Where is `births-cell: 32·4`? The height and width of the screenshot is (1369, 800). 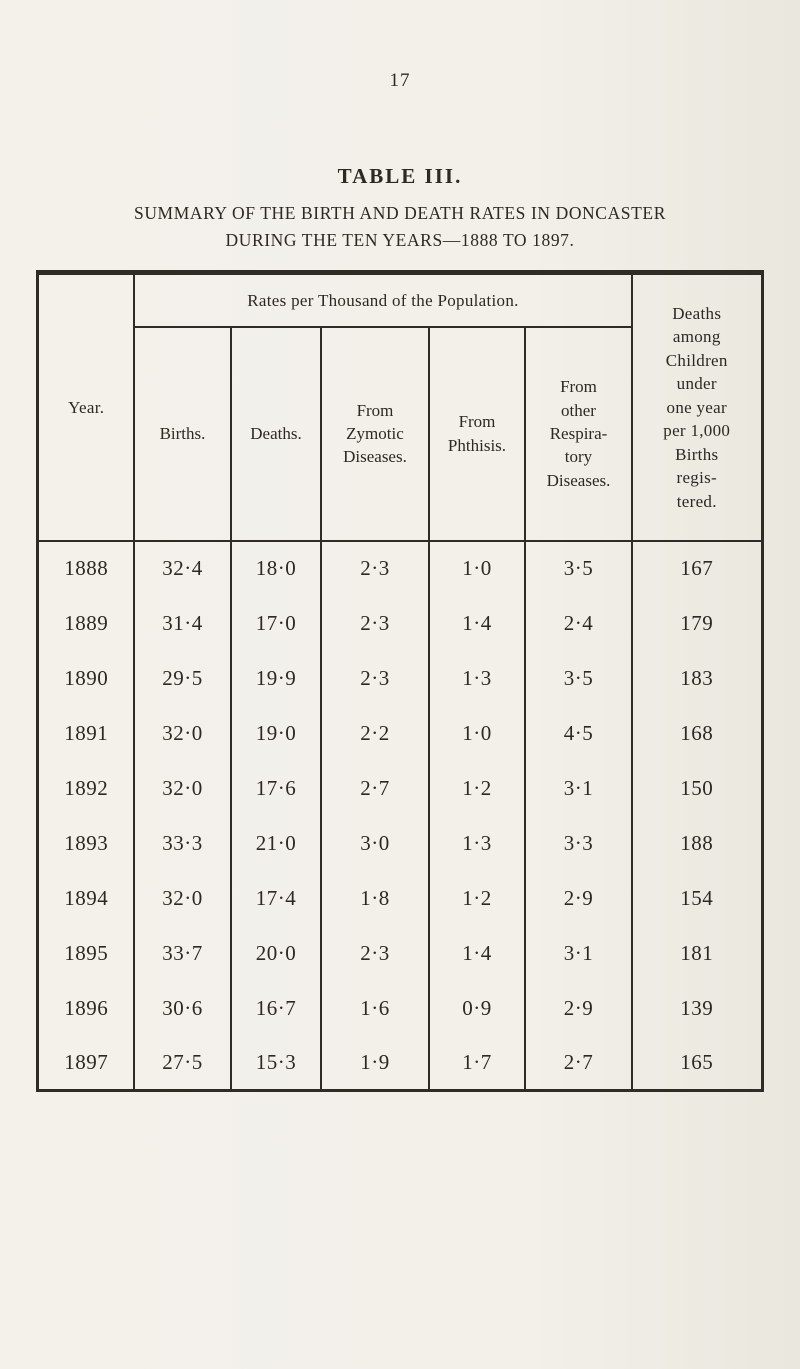 births-cell: 32·4 is located at coordinates (182, 568).